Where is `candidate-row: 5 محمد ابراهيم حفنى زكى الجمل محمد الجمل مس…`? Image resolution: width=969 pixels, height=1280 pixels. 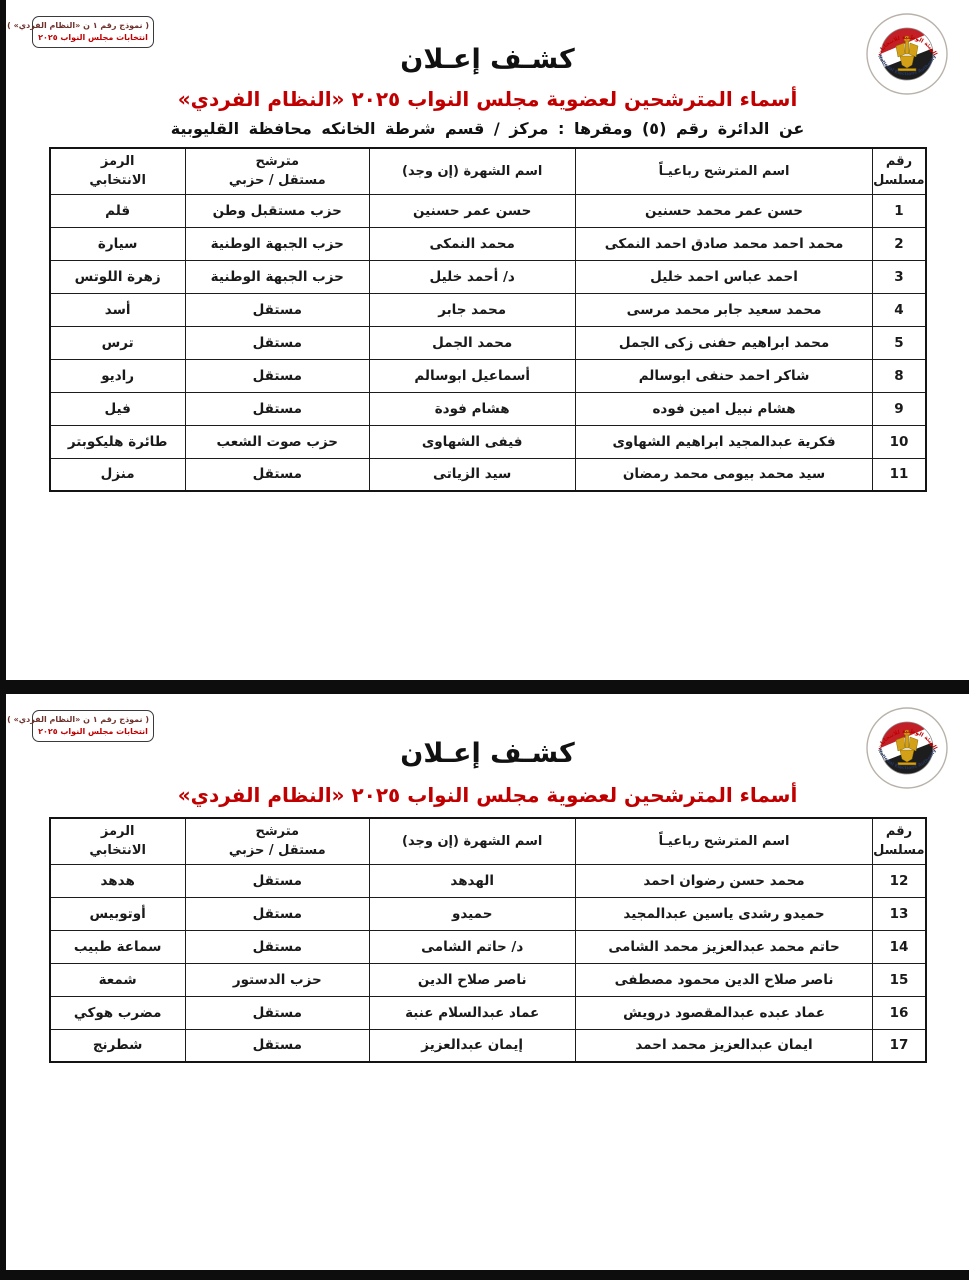
candidate-row: 5 محمد ابراهيم حفنى زكى الجمل محمد الجمل مس… is located at coordinates (487, 342).